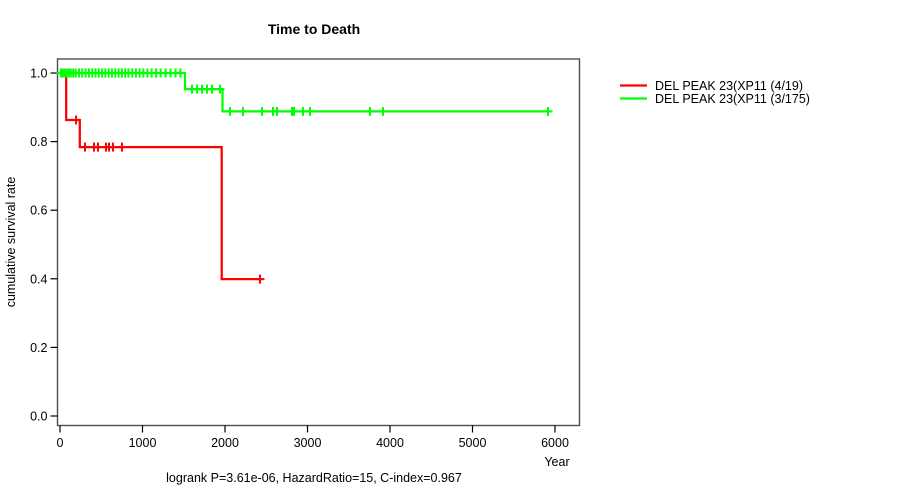  I want to click on y-tick-label: 0.6, so click(38, 211).